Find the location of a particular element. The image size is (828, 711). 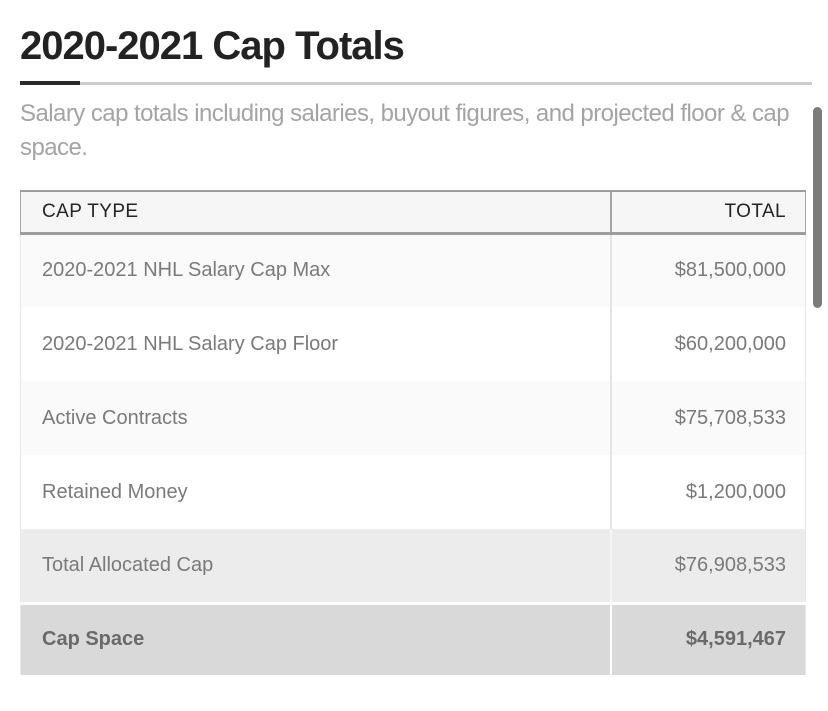

cap-type-cell: 2020-2021 NHL Salary Cap Max is located at coordinates (315, 270).